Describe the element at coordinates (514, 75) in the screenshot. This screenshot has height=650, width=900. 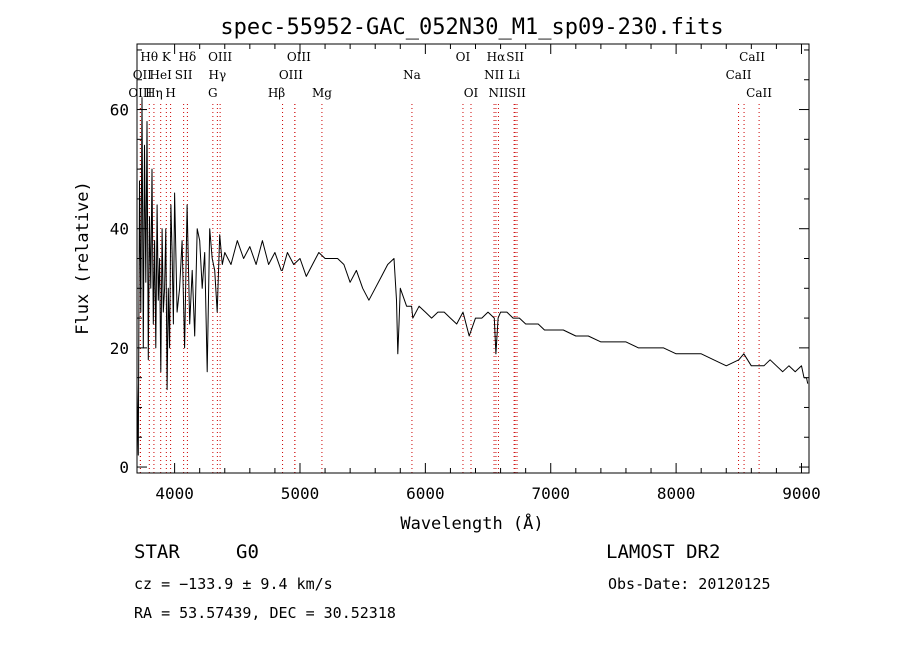
I see `line-marker-label: Li` at that location.